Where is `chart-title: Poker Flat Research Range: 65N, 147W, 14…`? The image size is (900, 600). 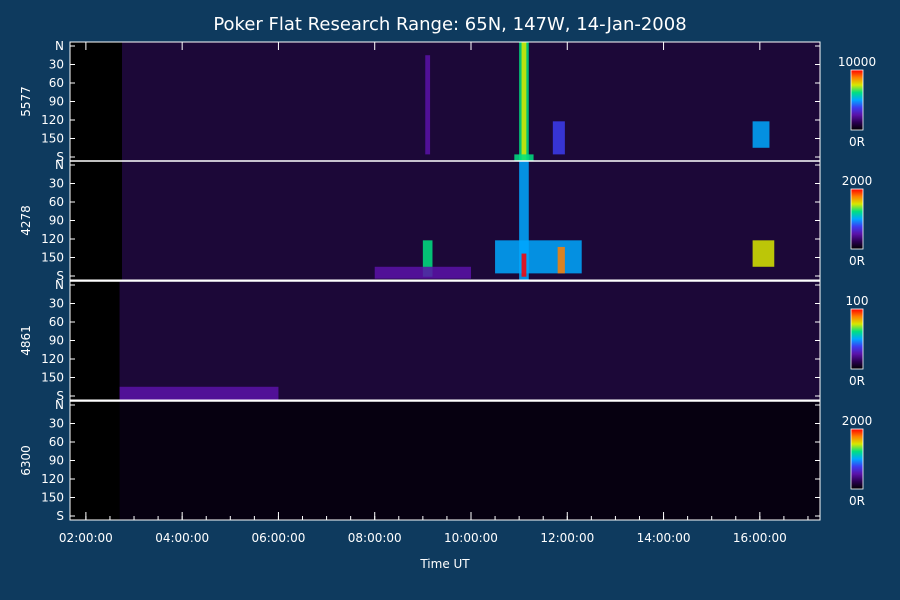
chart-title: Poker Flat Research Range: 65N, 147W, 14… is located at coordinates (449, 24).